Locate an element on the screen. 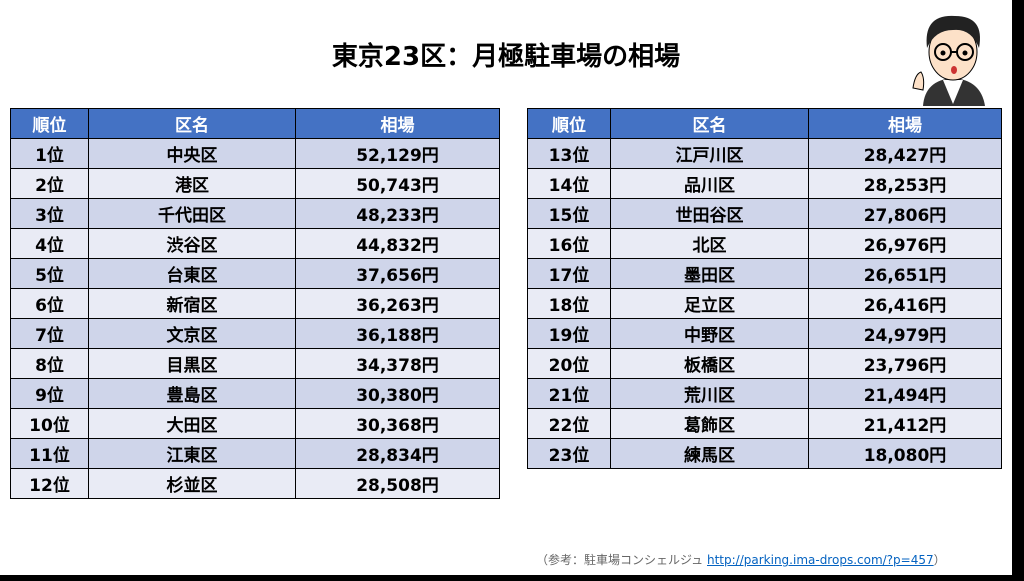 Image resolution: width=1024 pixels, height=581 pixels. table-row: 17位 墨田区 26,651円 is located at coordinates (764, 273).